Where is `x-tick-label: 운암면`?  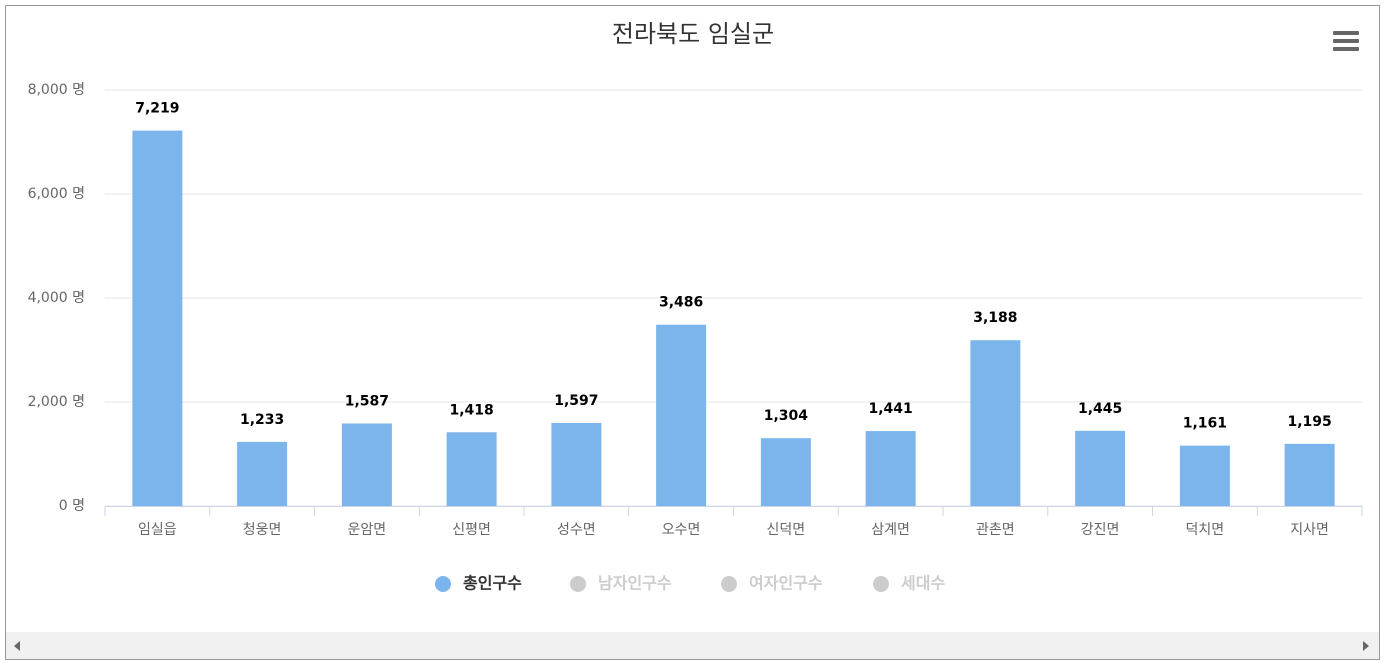 x-tick-label: 운암면 is located at coordinates (367, 530).